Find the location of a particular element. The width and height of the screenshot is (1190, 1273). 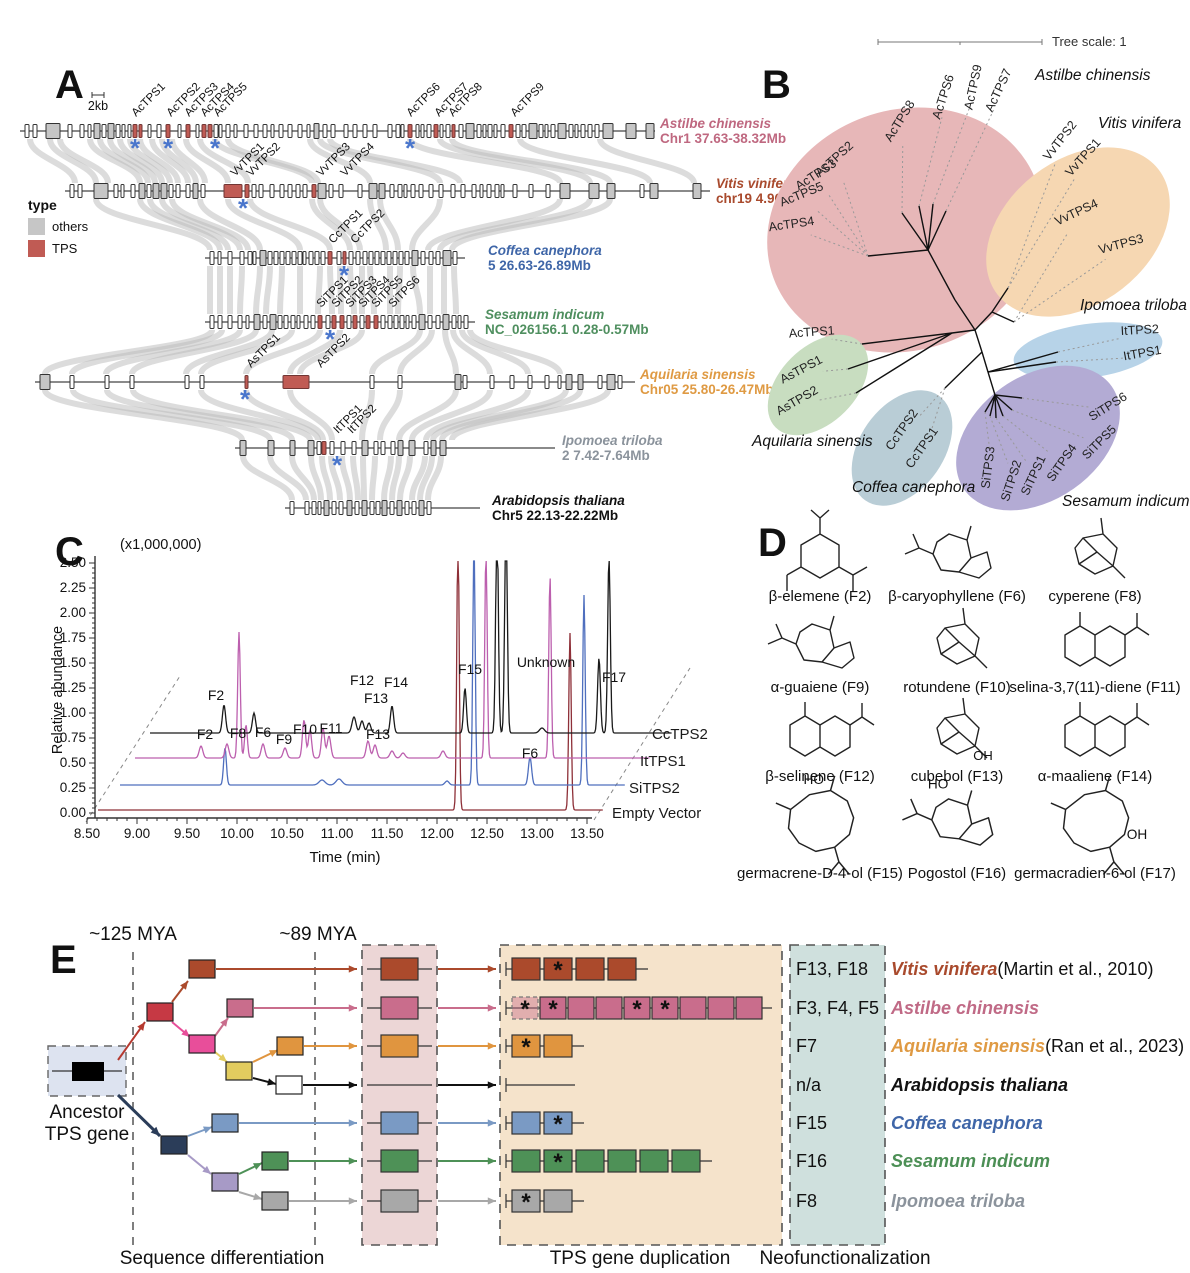

neo-products-label: F15 is located at coordinates (811, 1123).